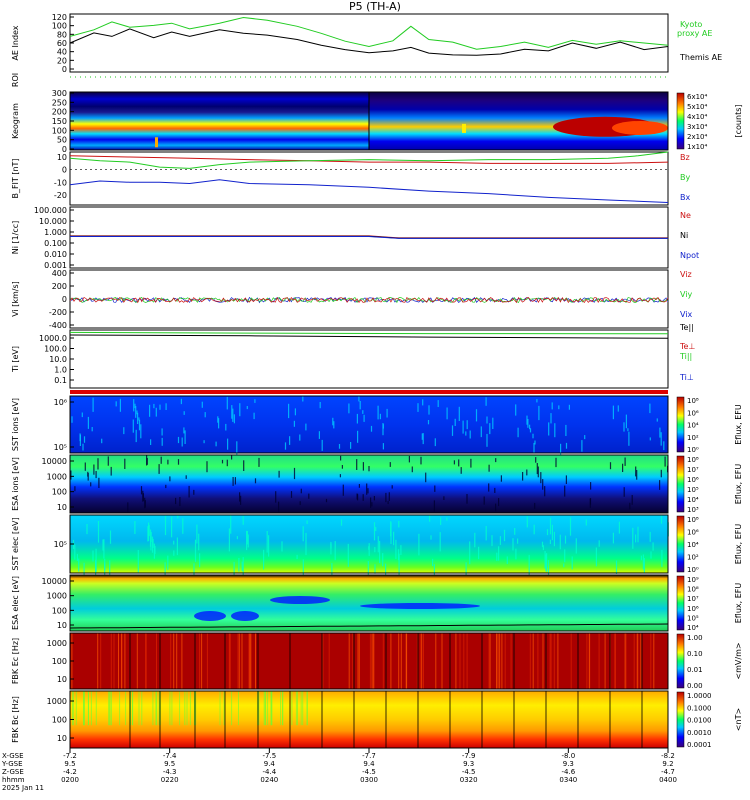 The height and width of the screenshot is (800, 750). I want to click on xaxis-tick-label: 9.5, so click(69, 764).